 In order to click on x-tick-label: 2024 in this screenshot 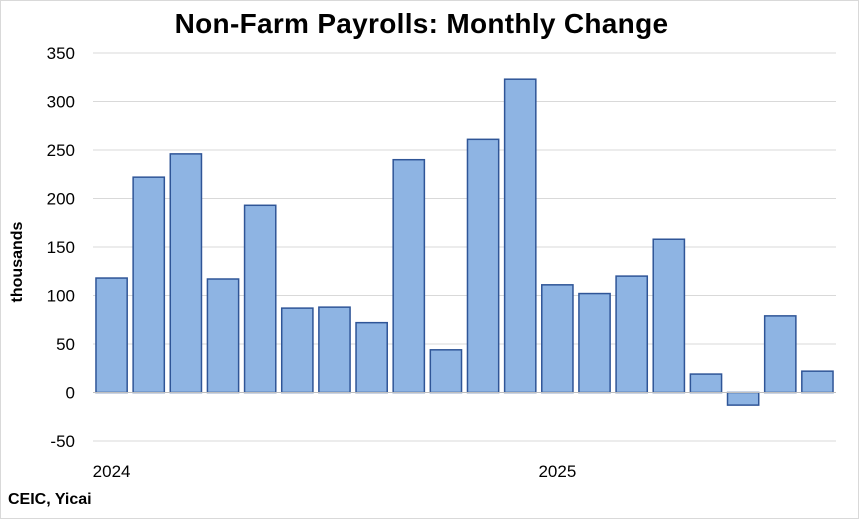, I will do `click(112, 471)`.